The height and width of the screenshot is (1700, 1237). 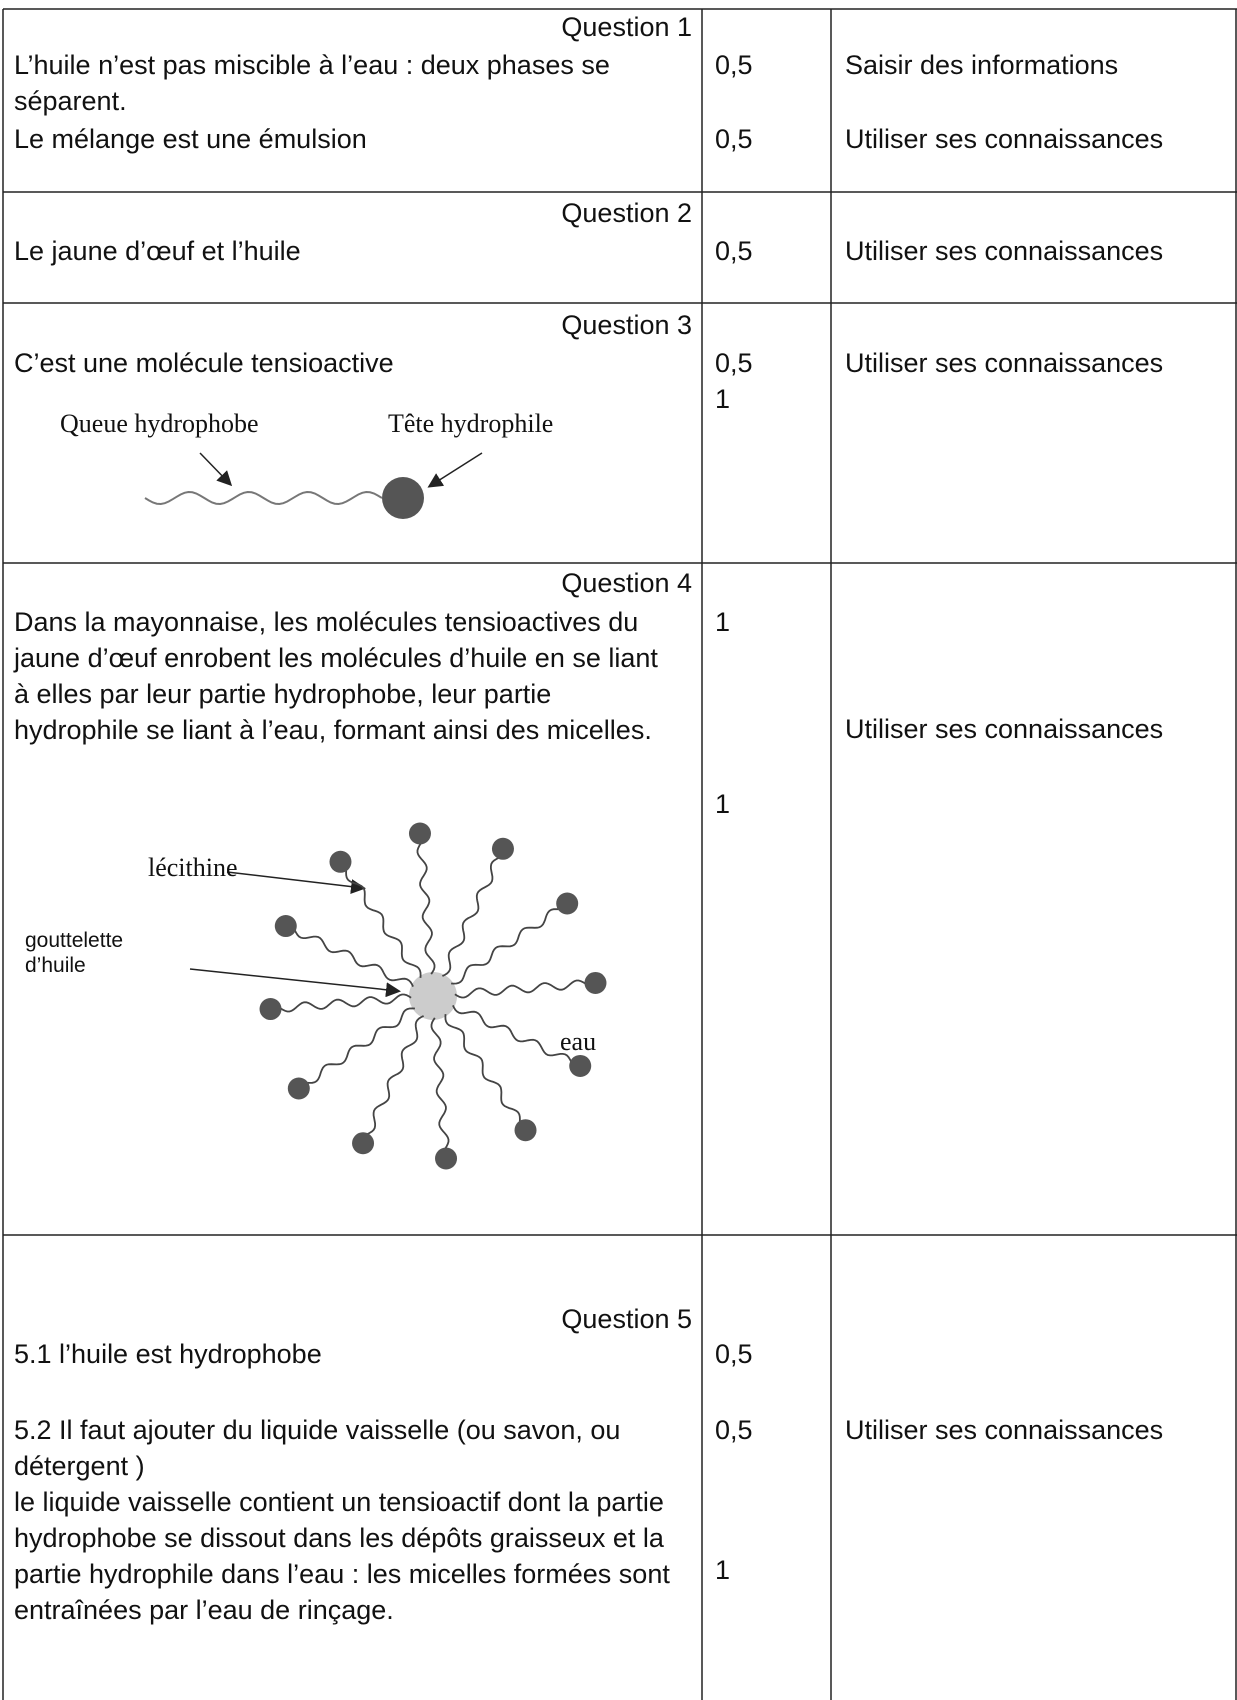 I want to click on answer: Le jaune d’œuf et l’huile, so click(x=157, y=251).